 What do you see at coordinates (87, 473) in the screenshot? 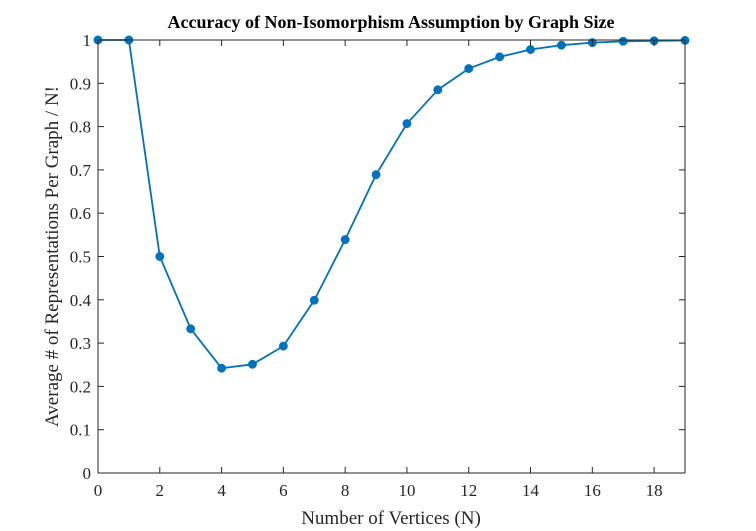
I see `y-tick-label: 0` at bounding box center [87, 473].